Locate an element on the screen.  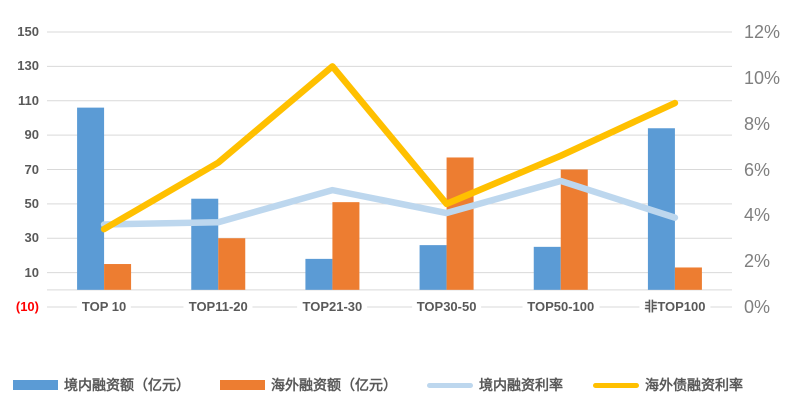
right-axis-label-0%: 0% is located at coordinates (757, 307).